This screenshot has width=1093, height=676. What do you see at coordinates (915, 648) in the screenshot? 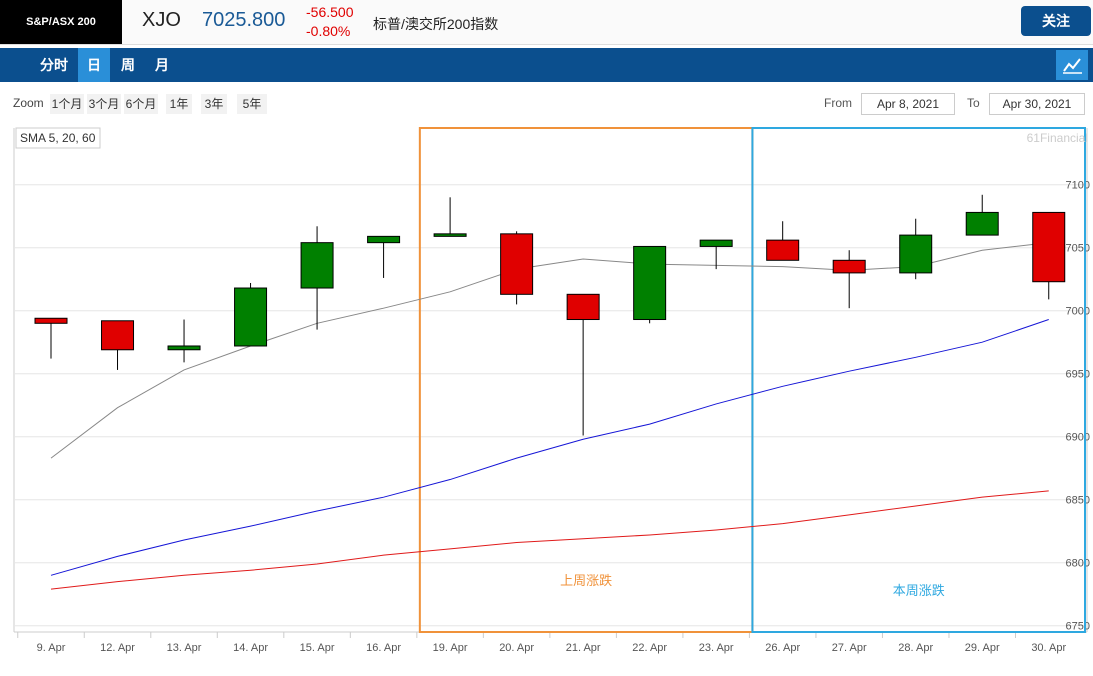
I see `x-tick-label: 28. Apr` at bounding box center [915, 648].